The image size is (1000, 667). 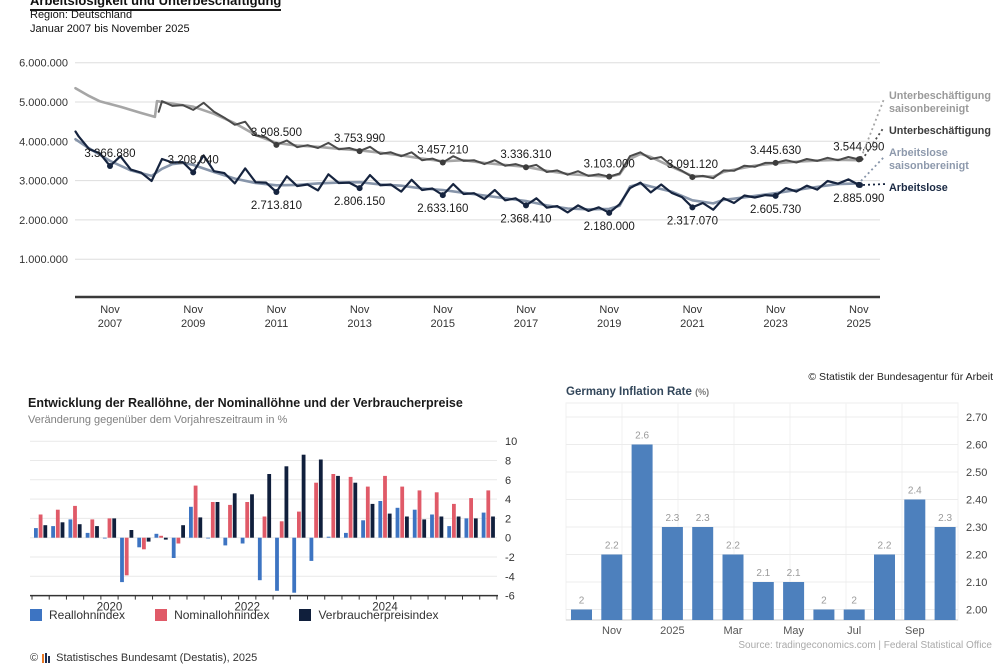 What do you see at coordinates (508, 500) in the screenshot?
I see `chart-text: 4` at bounding box center [508, 500].